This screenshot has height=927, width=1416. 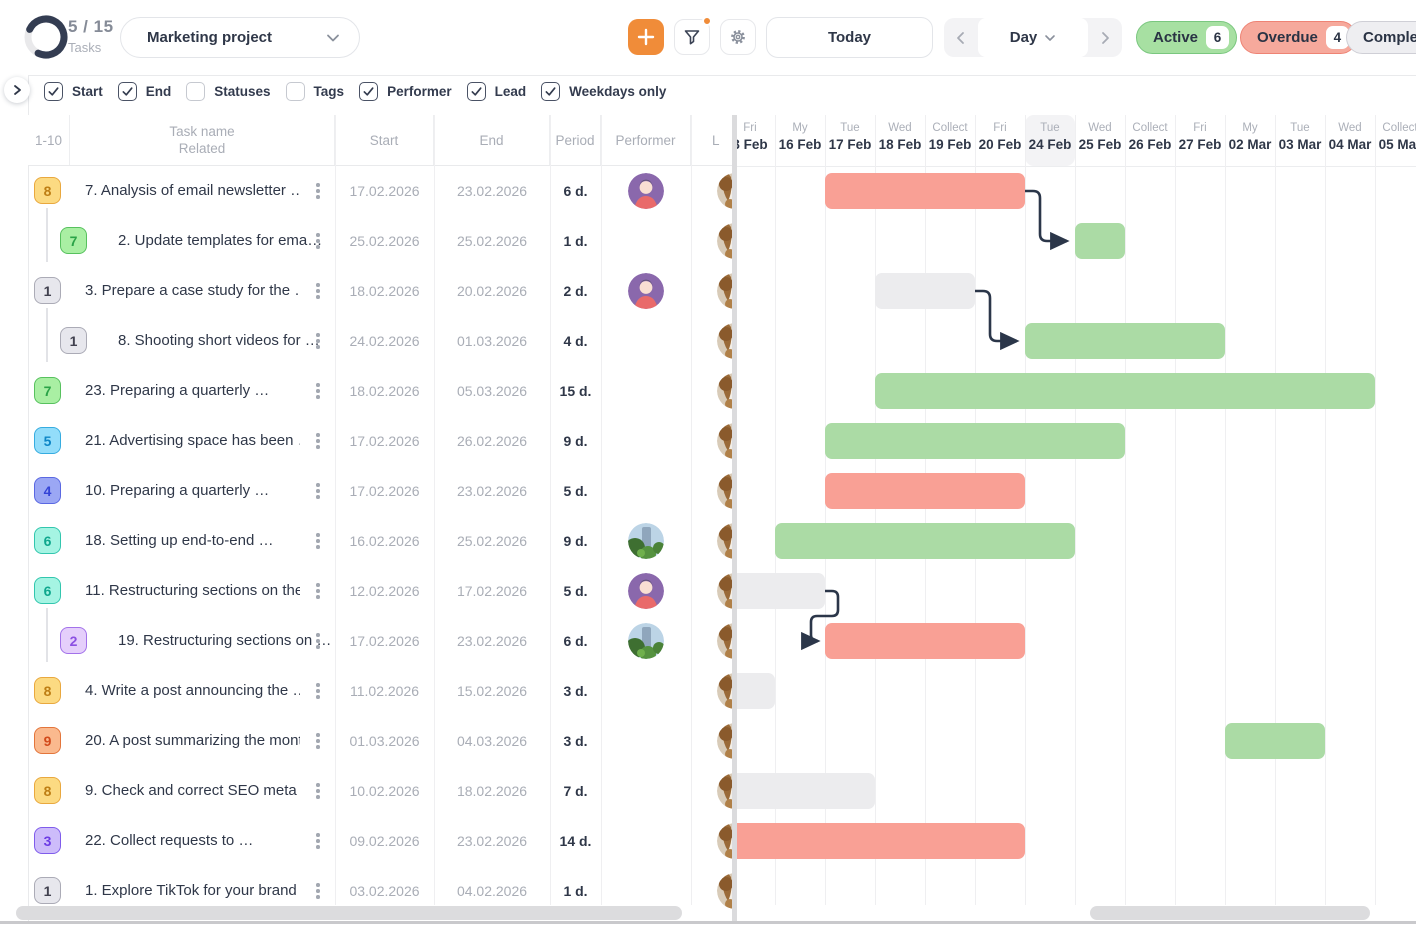 I want to click on column-header-period: Period, so click(x=575, y=140).